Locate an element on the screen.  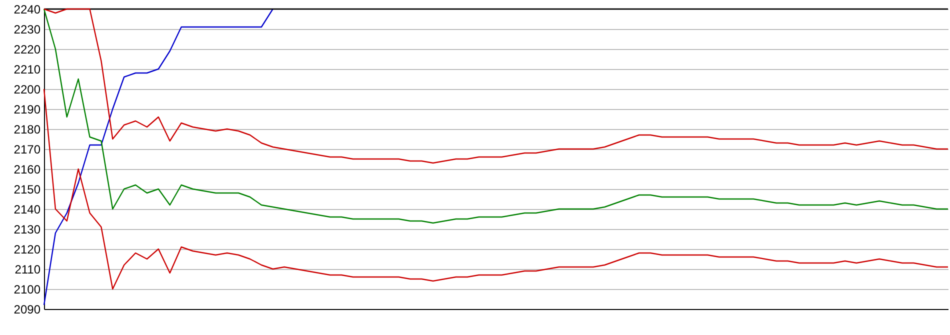
y-tick-label: 2190 is located at coordinates (27, 109).